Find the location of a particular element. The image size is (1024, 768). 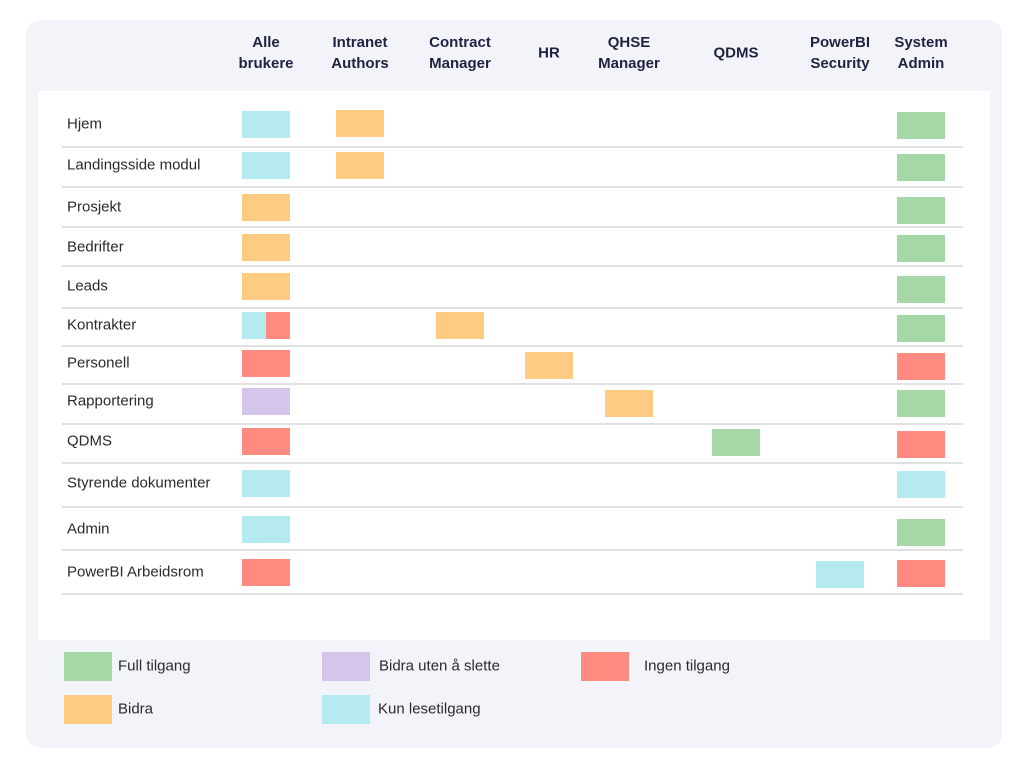

legend-swatch-contribute is located at coordinates (88, 709).